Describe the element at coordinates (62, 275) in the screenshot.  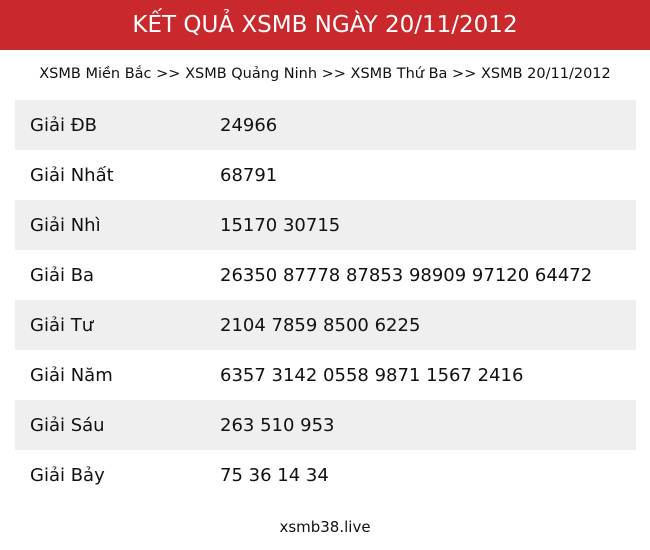
I see `prize-label: Giải Ba` at that location.